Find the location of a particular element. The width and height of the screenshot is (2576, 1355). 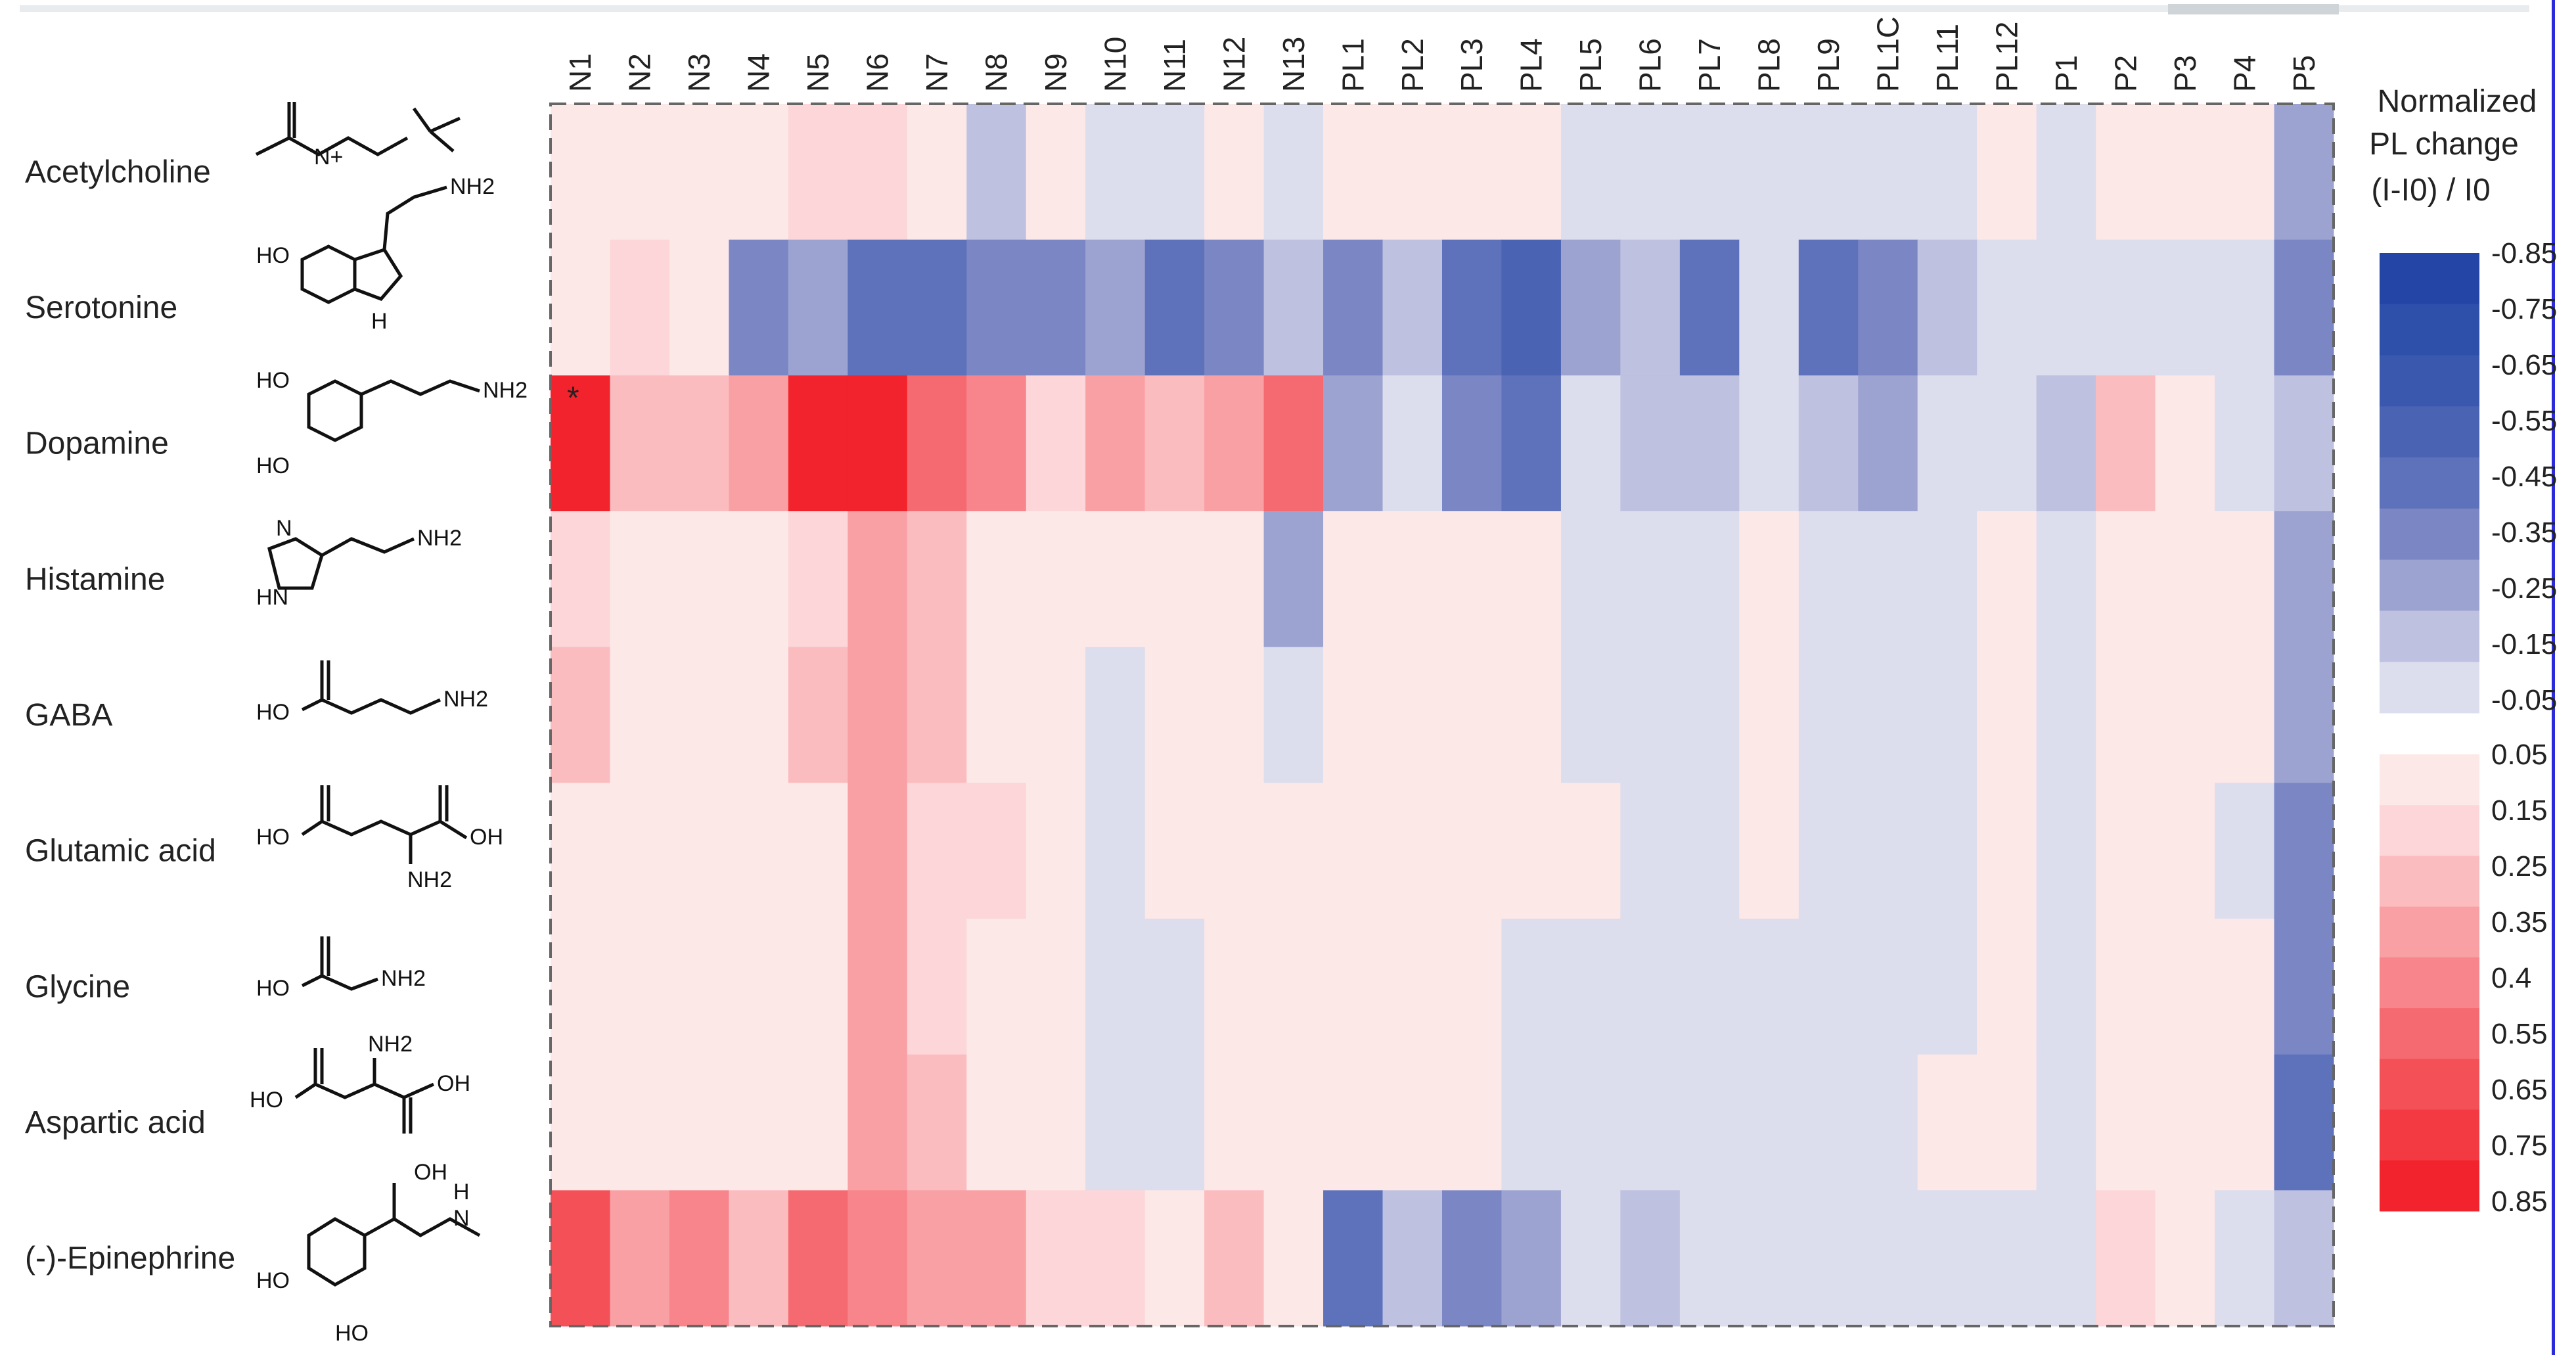

glutamic-ho: HO is located at coordinates (273, 837).